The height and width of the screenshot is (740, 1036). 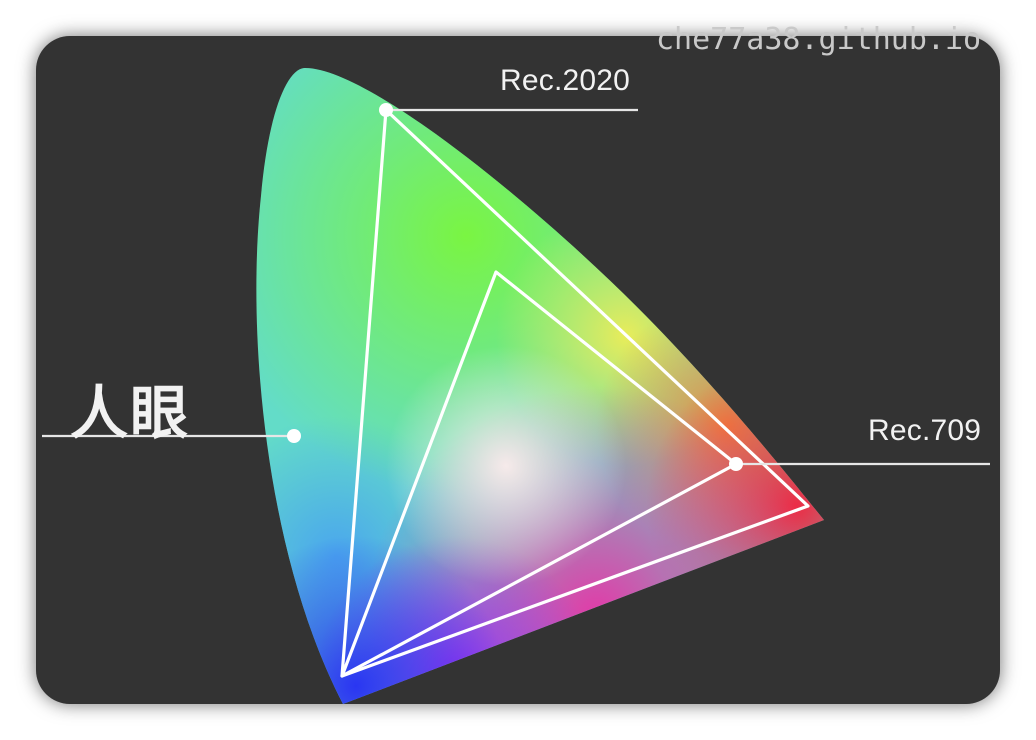 What do you see at coordinates (130, 413) in the screenshot?
I see `human-eye-label: 人眼` at bounding box center [130, 413].